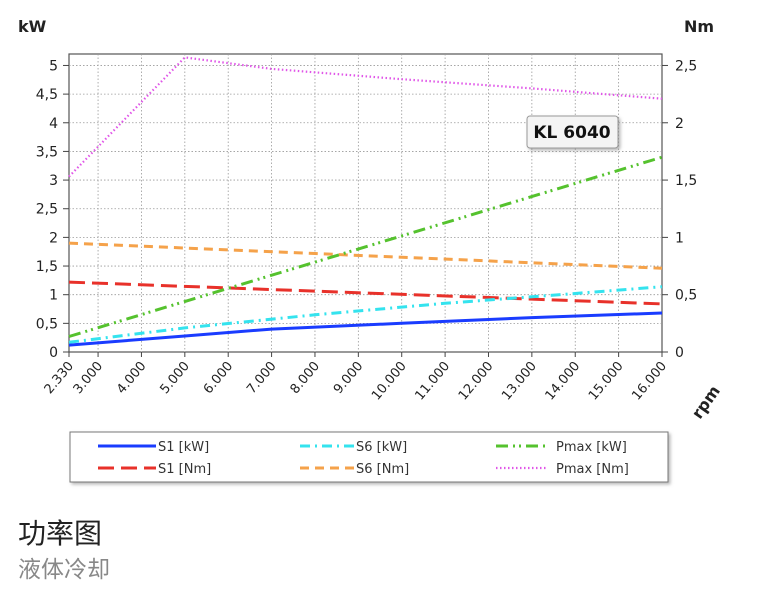 This screenshot has width=774, height=600. I want to click on y-right-tick-label: 1, so click(679, 238).